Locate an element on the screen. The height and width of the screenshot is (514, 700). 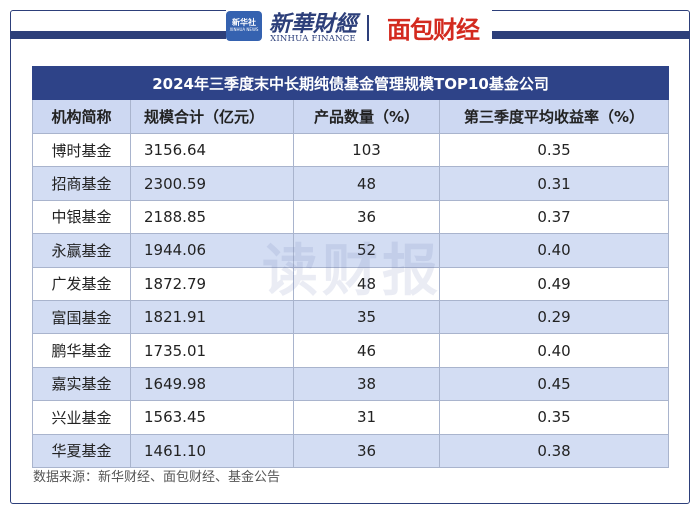
table-row: 永赢基金 1944.06 52 0.40 is located at coordinates (351, 250).